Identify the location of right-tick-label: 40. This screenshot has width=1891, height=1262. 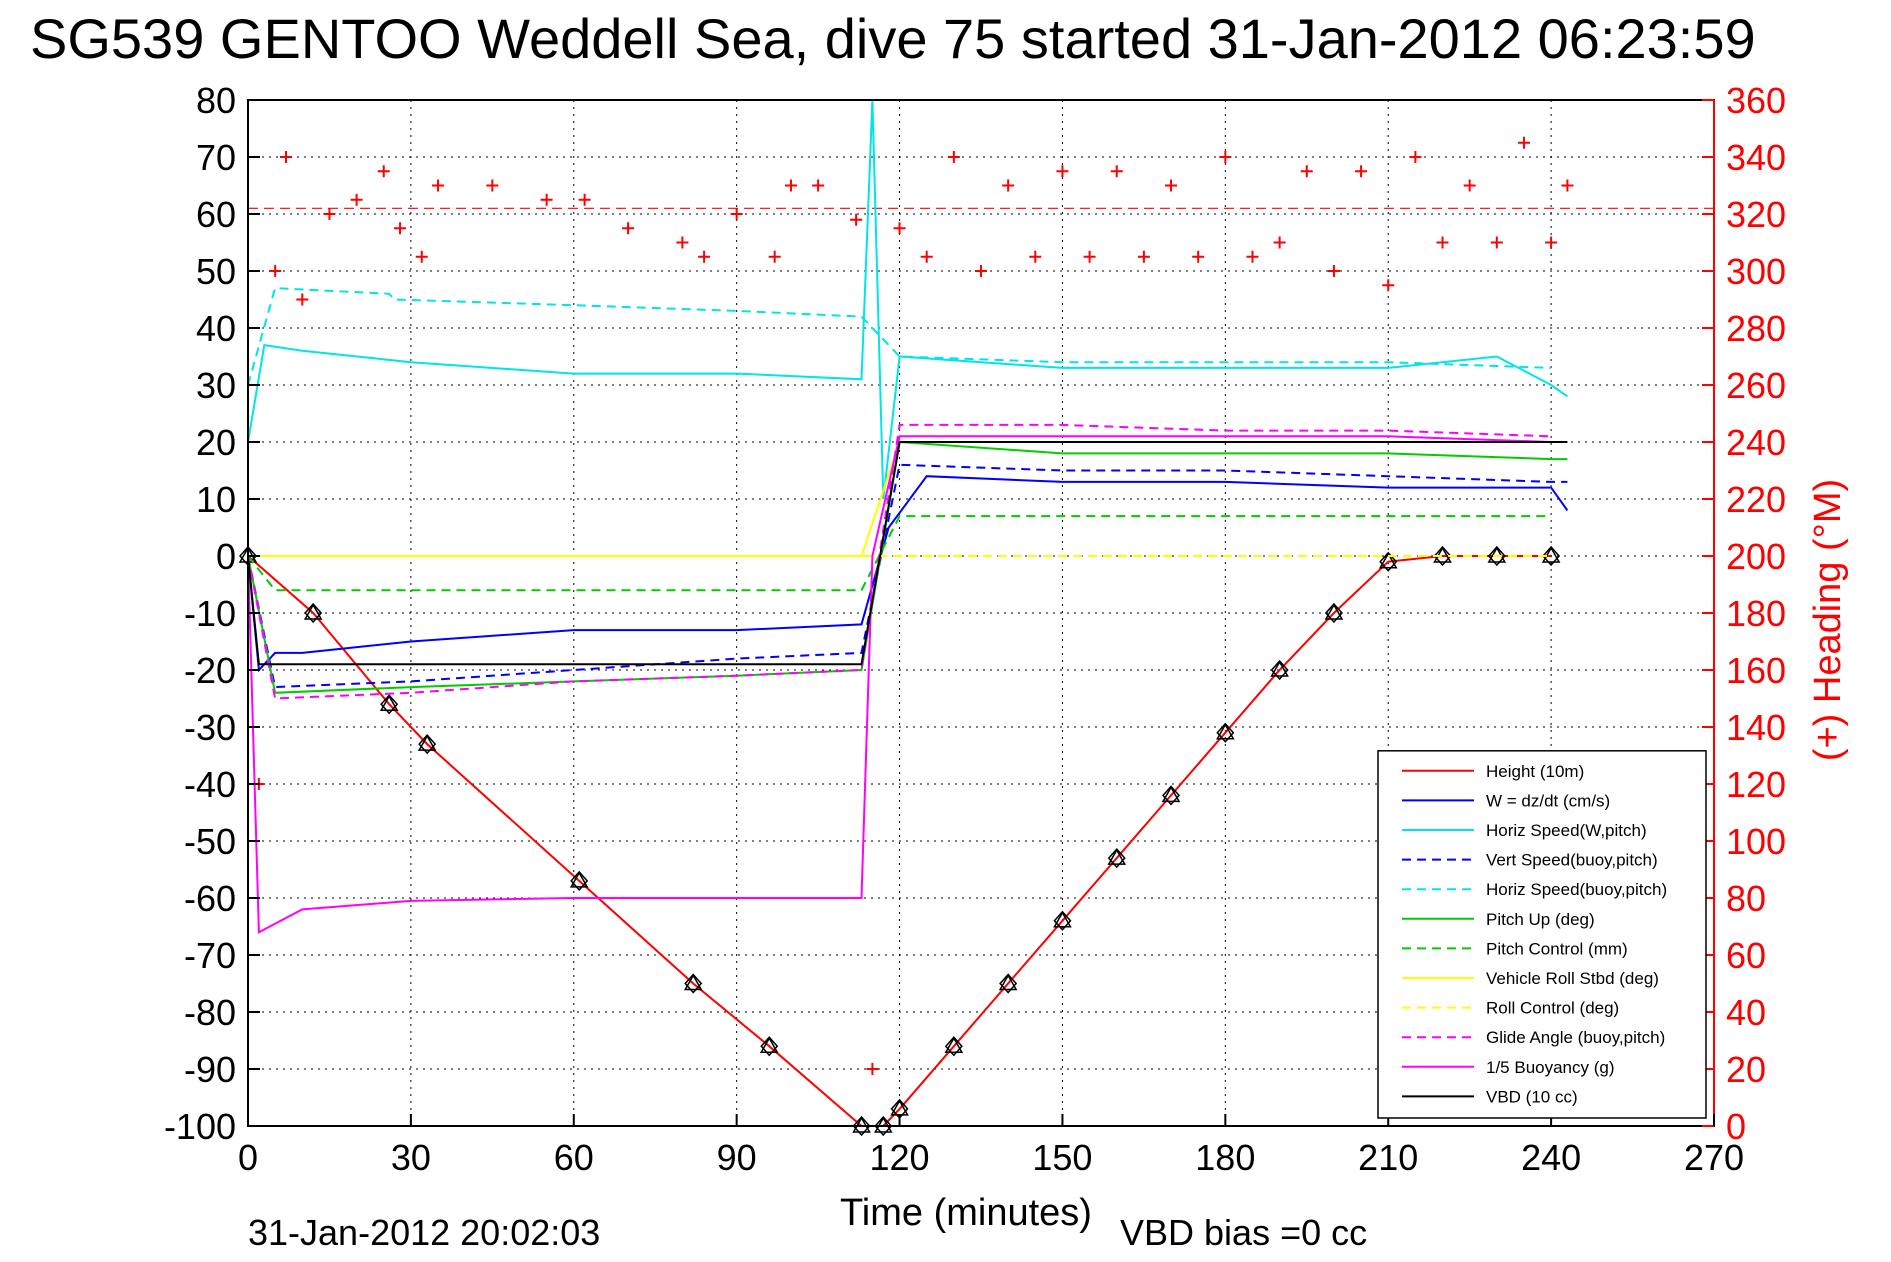
(1746, 1012).